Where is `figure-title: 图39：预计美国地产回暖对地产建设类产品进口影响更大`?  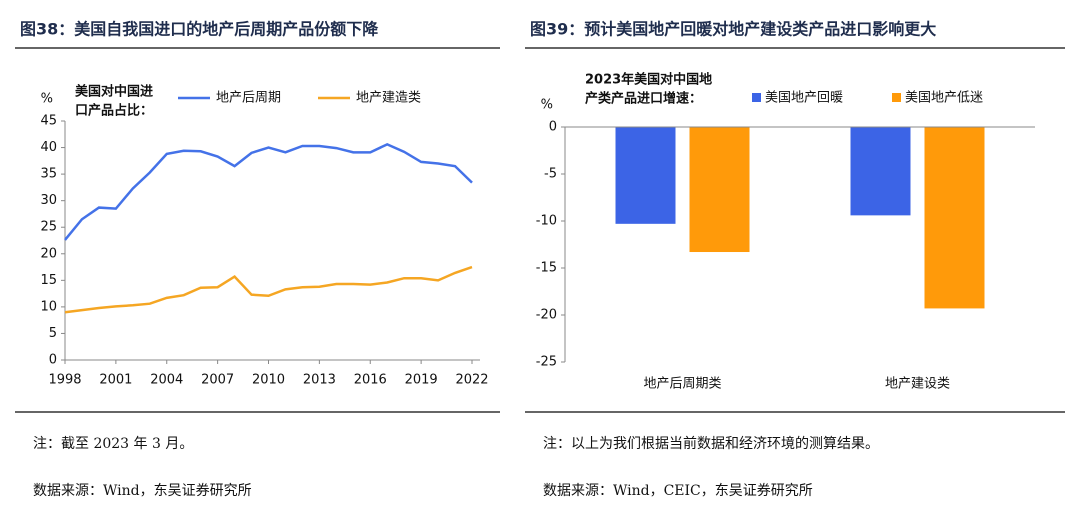
figure-title: 图39：预计美国地产回暖对地产建设类产品进口影响更大 is located at coordinates (733, 29).